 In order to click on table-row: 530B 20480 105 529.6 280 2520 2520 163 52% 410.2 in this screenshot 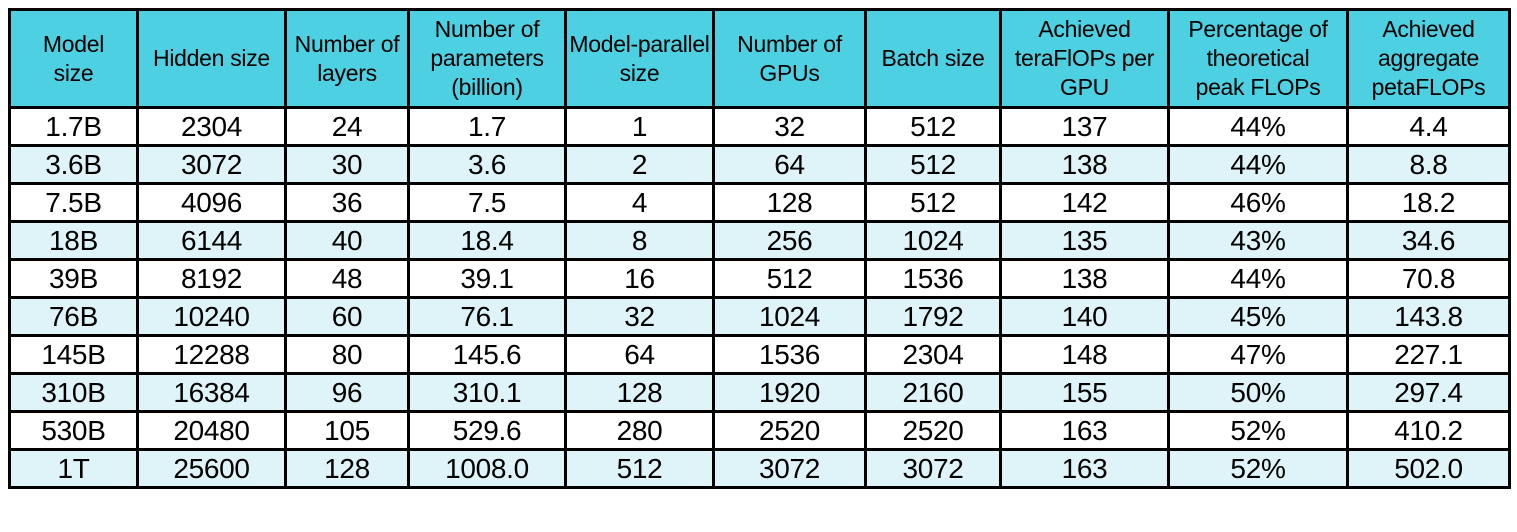, I will do `click(759, 430)`.